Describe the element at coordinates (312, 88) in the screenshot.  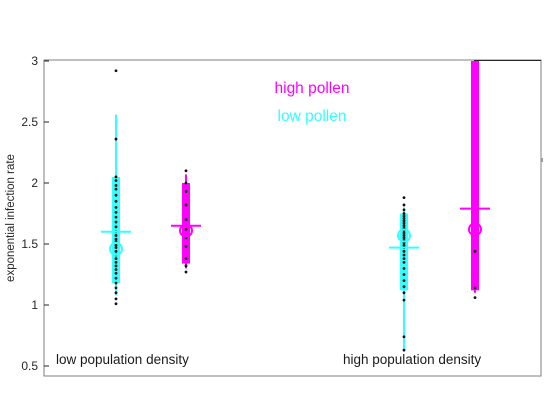
I see `legend-entry: high pollen` at that location.